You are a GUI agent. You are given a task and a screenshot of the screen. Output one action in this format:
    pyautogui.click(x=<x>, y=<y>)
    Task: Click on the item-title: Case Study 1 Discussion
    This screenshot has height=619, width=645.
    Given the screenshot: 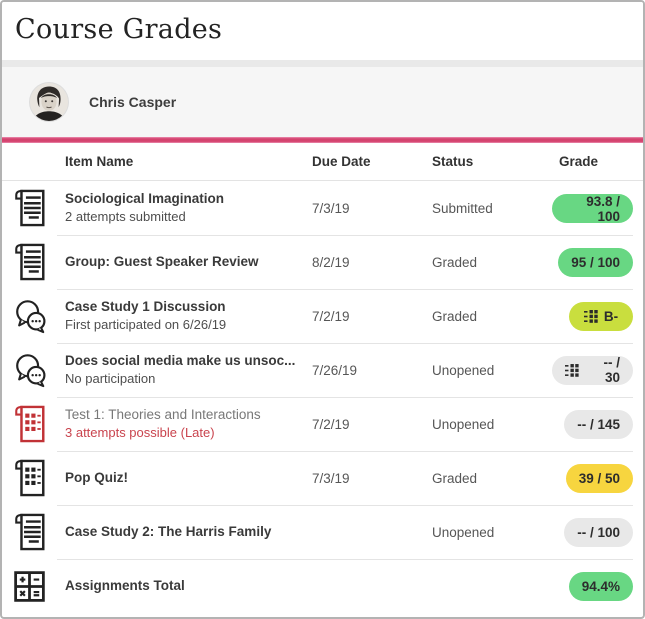 What is the action you would take?
    pyautogui.click(x=145, y=307)
    